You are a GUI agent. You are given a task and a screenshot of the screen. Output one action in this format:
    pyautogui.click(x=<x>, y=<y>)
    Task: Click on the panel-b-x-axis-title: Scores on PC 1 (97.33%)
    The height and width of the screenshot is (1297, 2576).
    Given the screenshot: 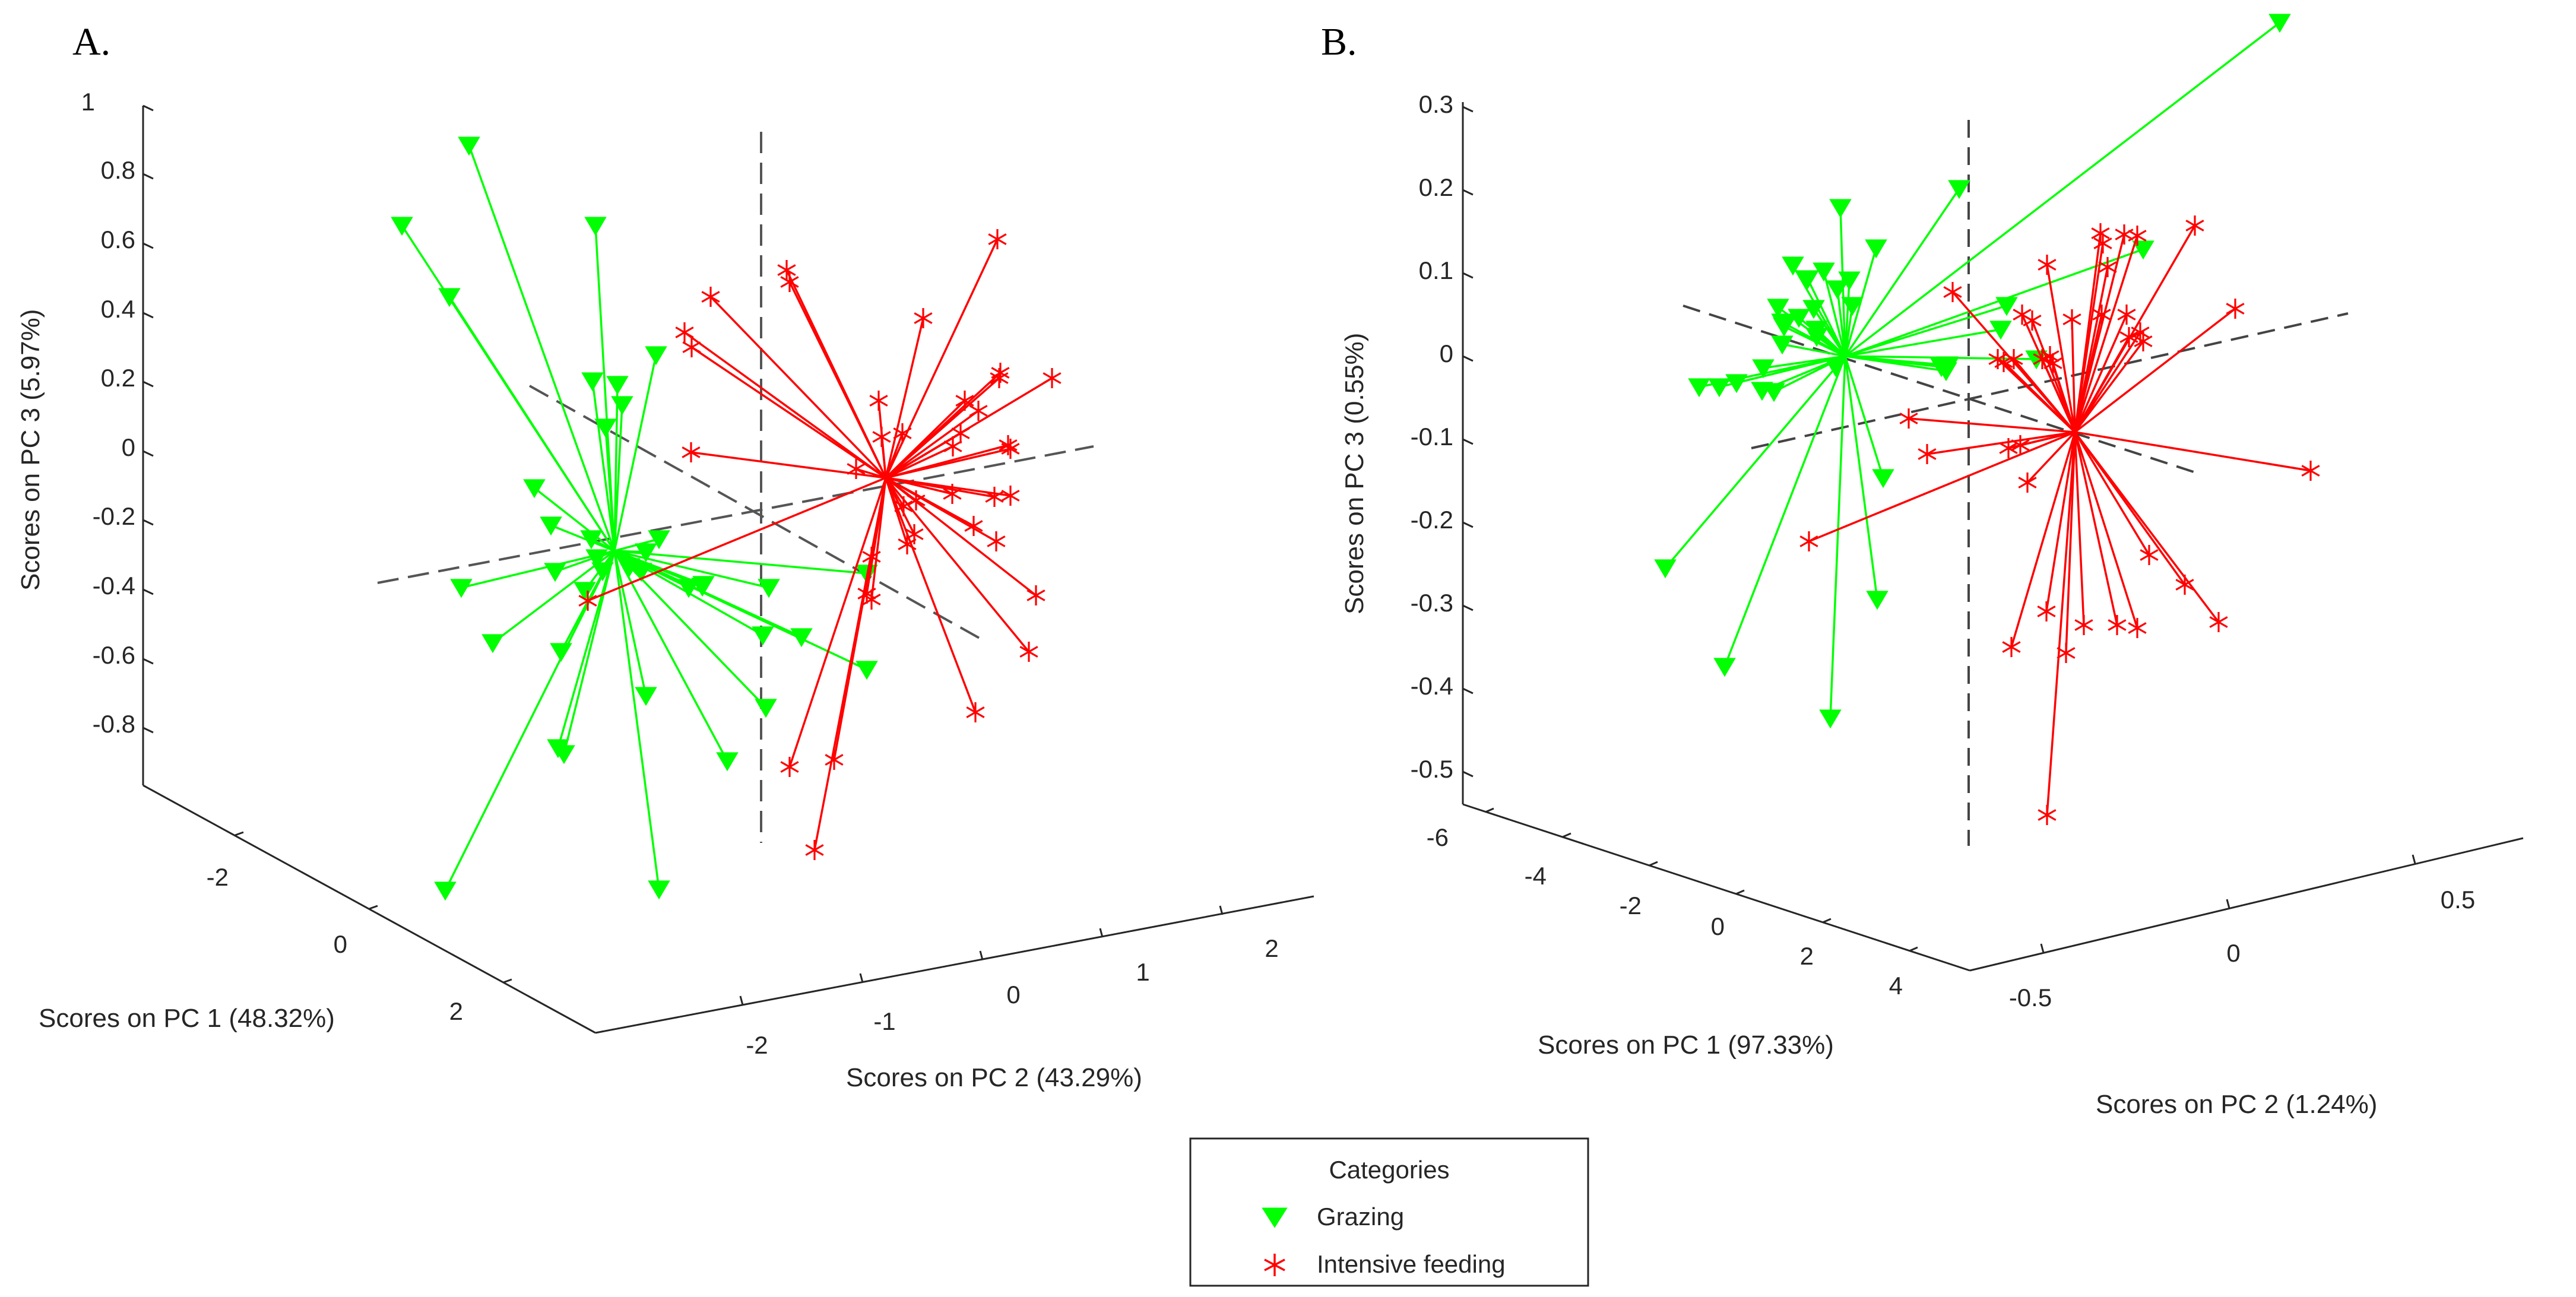 What is the action you would take?
    pyautogui.click(x=1686, y=1045)
    